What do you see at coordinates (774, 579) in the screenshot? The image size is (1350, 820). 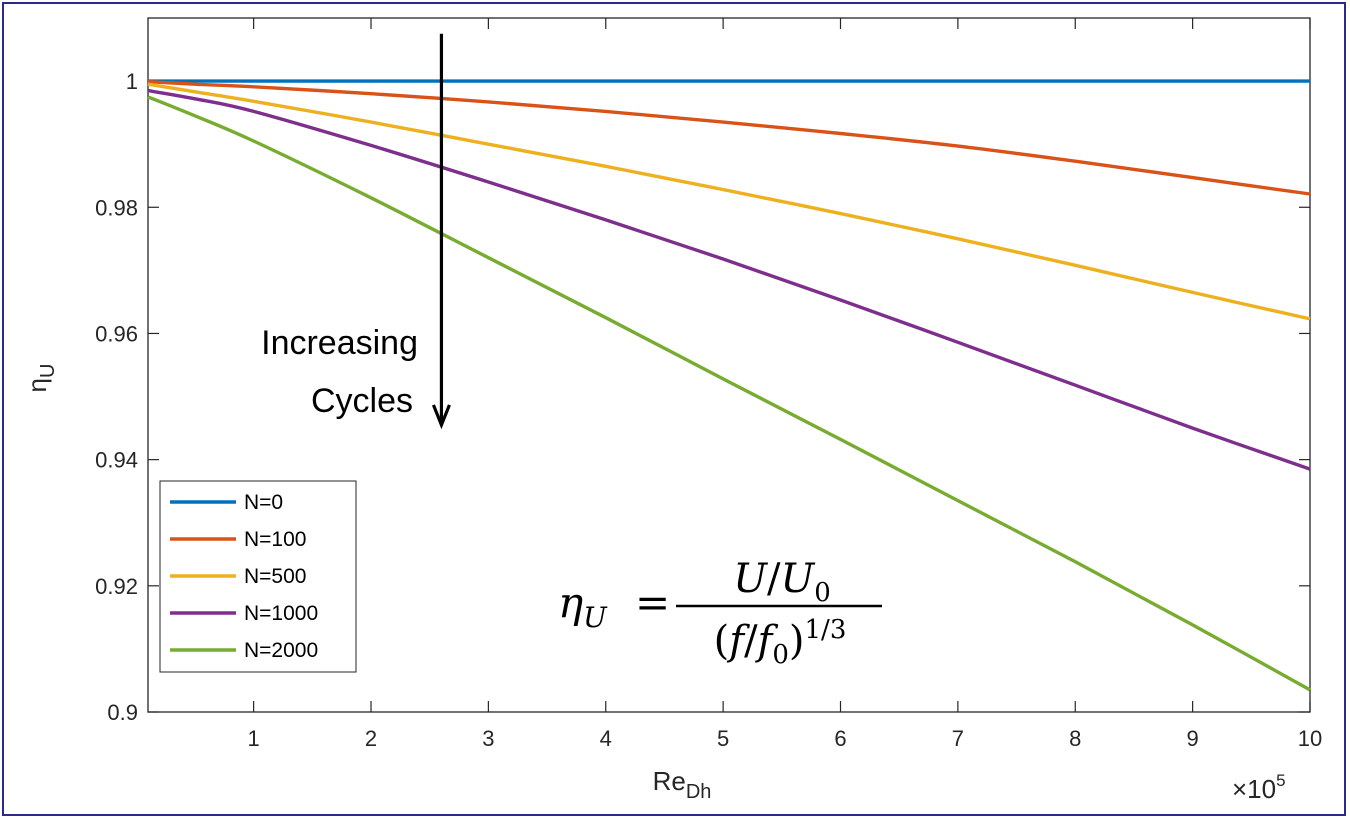 I see `num-slash: /` at bounding box center [774, 579].